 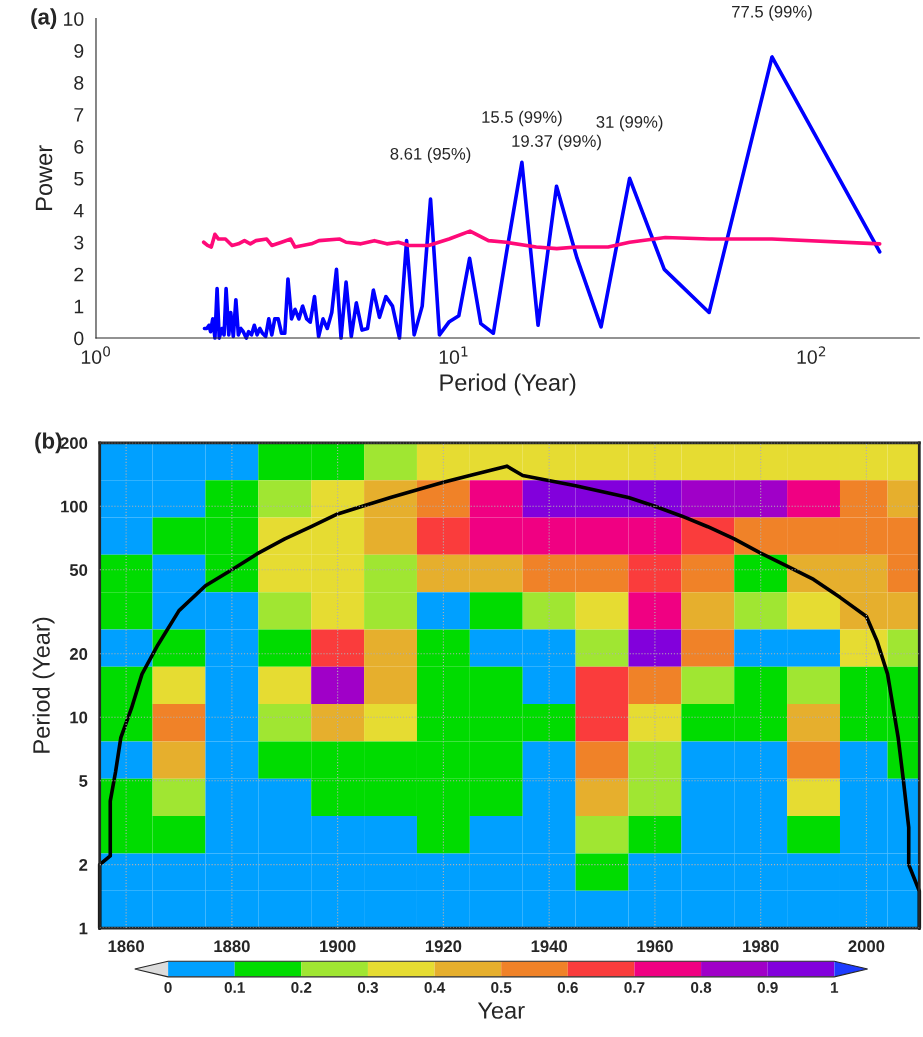 I want to click on y-tick-label: 200, so click(x=74, y=443).